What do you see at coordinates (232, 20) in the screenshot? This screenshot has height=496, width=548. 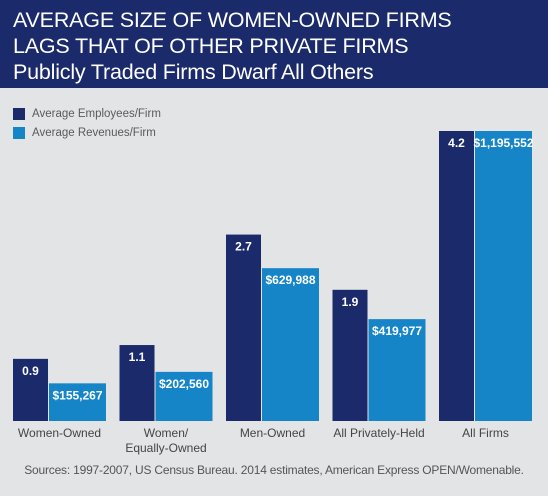 I see `chart-title-line-1: AVERAGE SIZE OF WOMEN-OWNED FIRMS` at bounding box center [232, 20].